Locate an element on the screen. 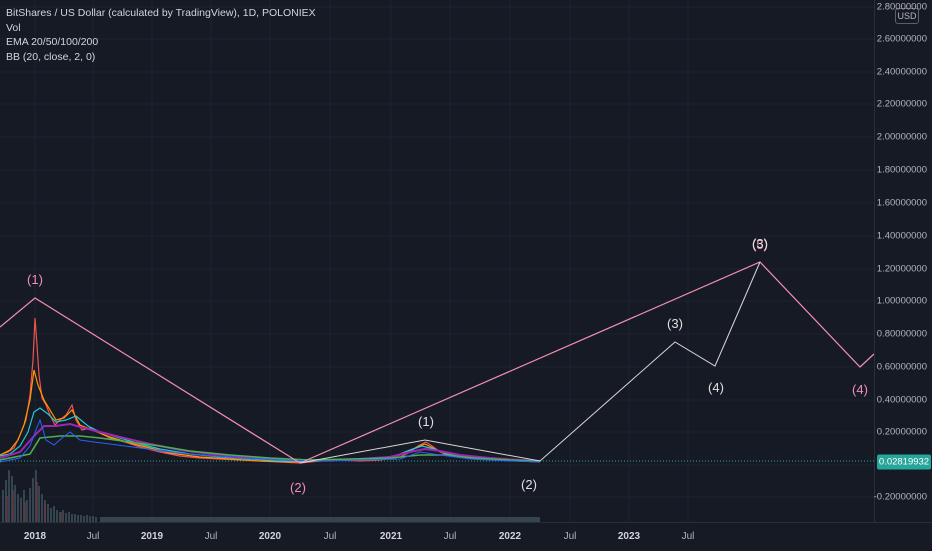 This screenshot has height=551, width=932. price-label: 2.40000000 is located at coordinates (901, 72).